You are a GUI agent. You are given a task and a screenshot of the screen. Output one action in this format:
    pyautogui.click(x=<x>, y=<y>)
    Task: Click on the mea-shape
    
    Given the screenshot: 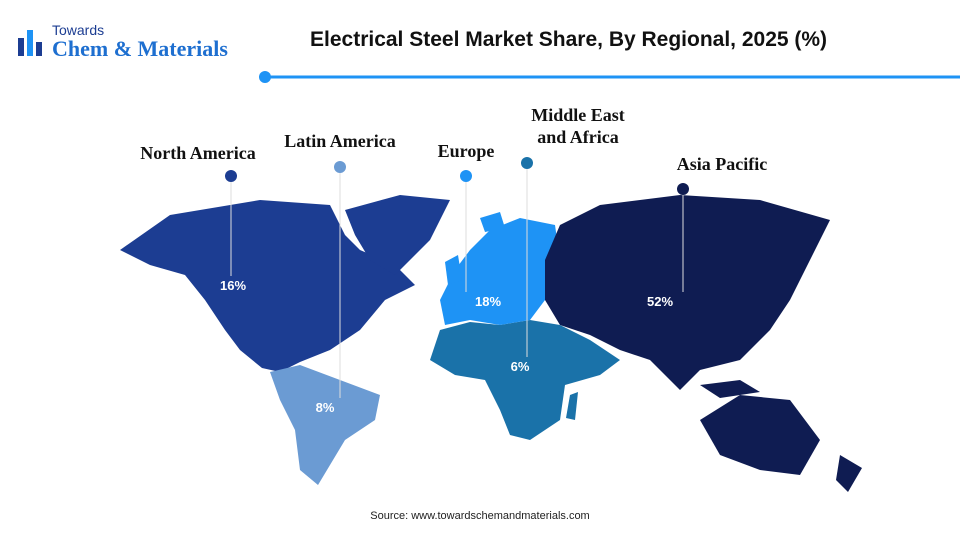 What is the action you would take?
    pyautogui.click(x=525, y=380)
    